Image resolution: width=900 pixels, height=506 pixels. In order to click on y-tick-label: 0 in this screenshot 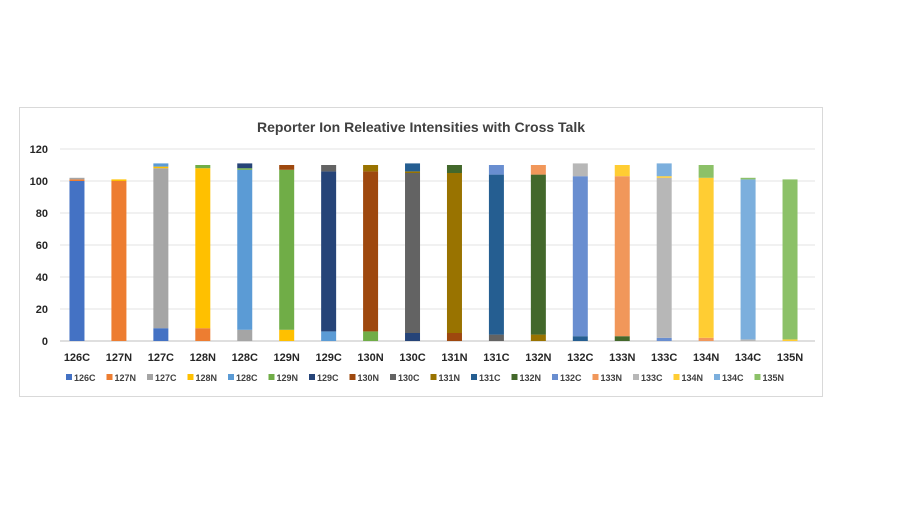, I will do `click(45, 342)`.